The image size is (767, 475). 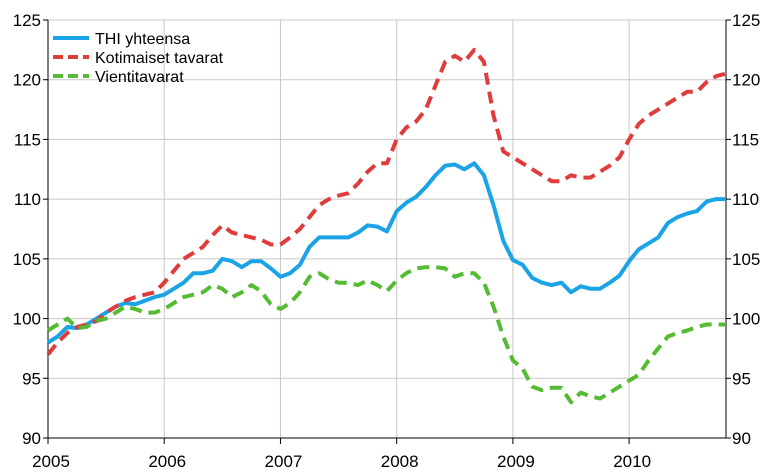 What do you see at coordinates (27, 80) in the screenshot?
I see `y-tick-label-left: 120` at bounding box center [27, 80].